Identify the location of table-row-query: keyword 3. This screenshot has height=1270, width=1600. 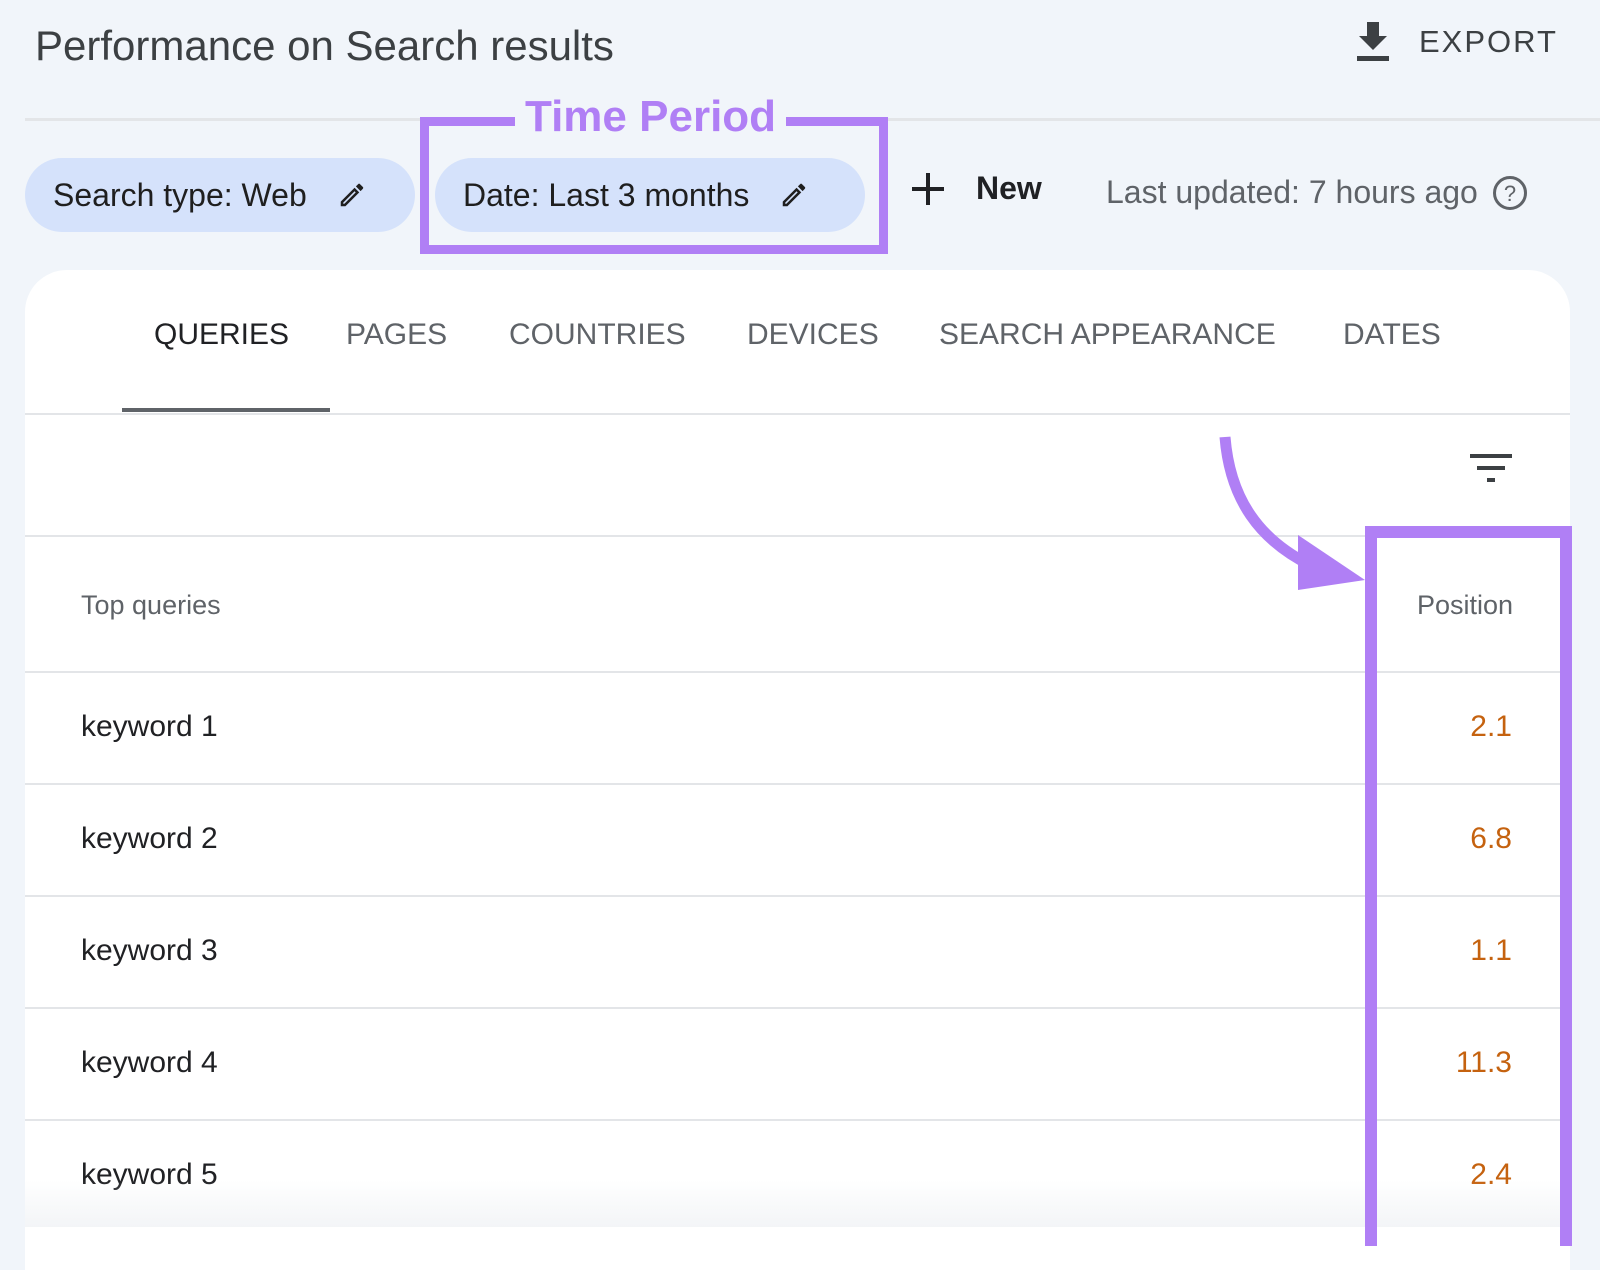
(149, 950).